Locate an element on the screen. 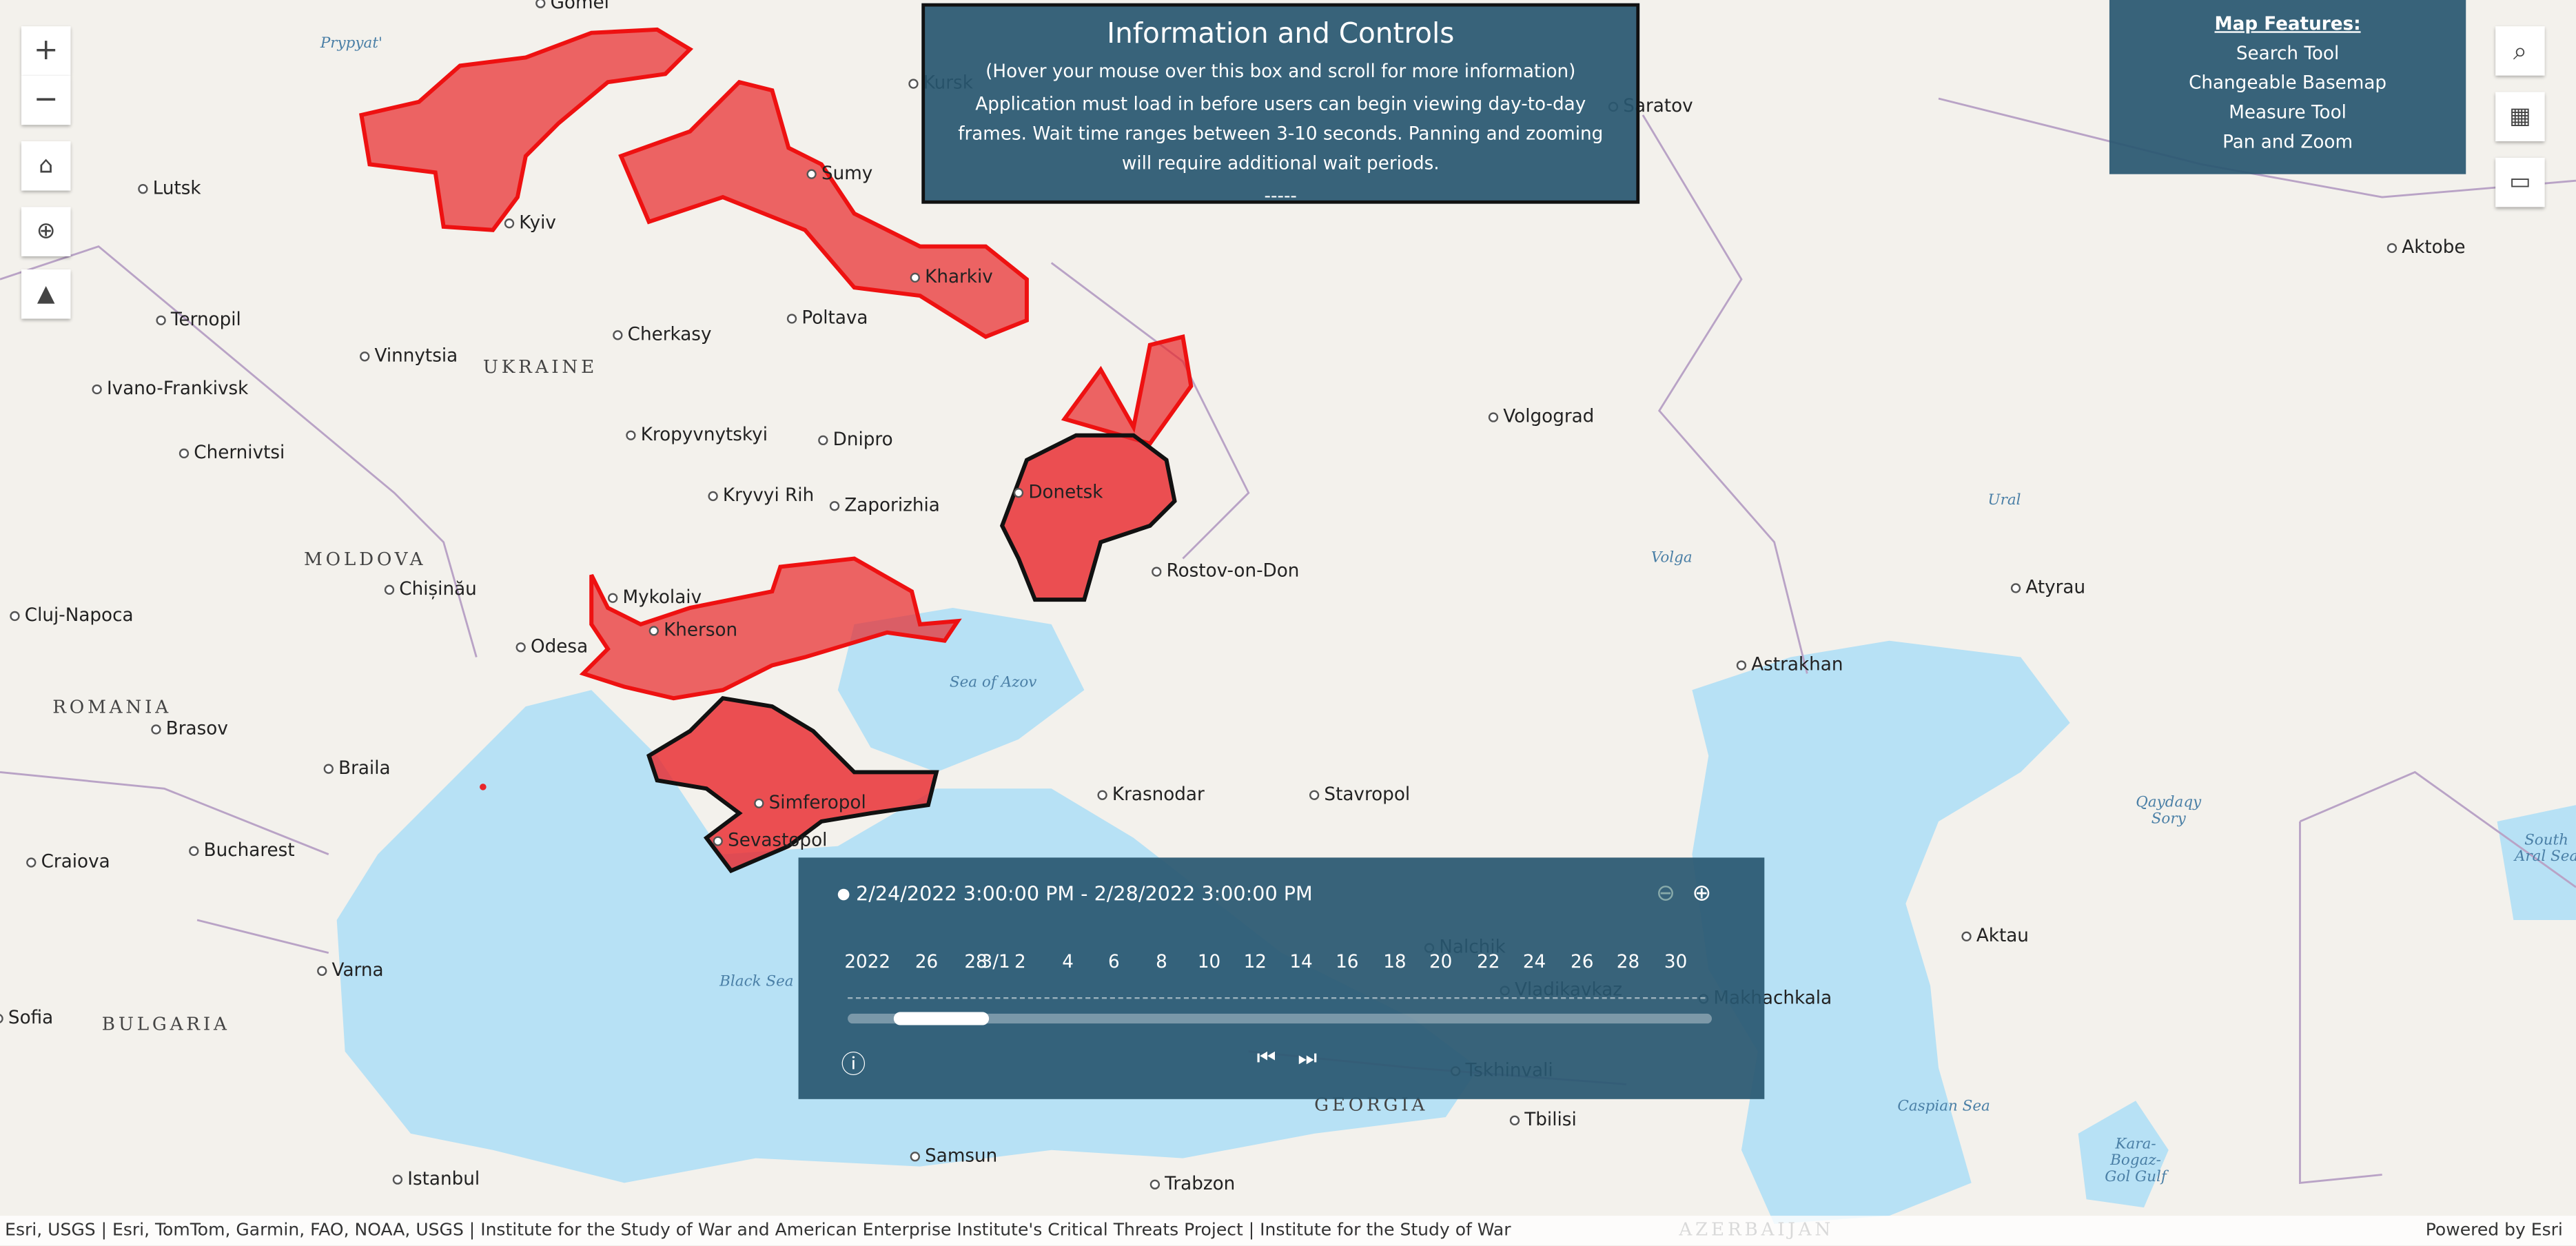 This screenshot has width=2576, height=1246. place-label: Istanbul is located at coordinates (436, 1179).